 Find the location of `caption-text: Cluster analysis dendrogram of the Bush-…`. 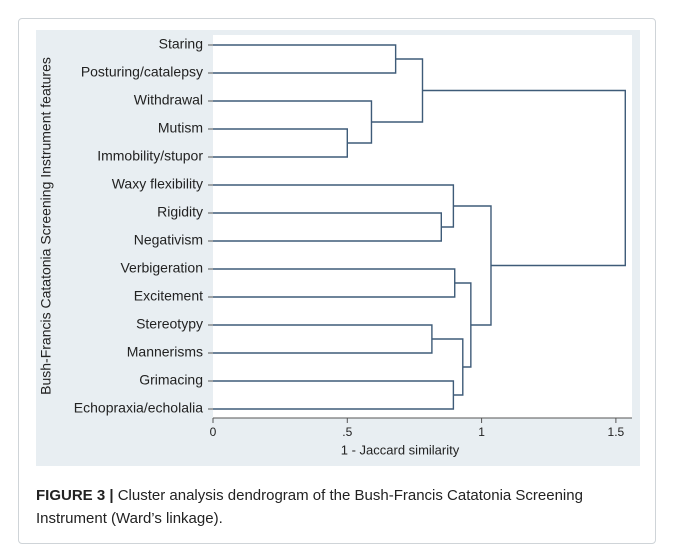

caption-text: Cluster analysis dendrogram of the Bush-… is located at coordinates (309, 507).